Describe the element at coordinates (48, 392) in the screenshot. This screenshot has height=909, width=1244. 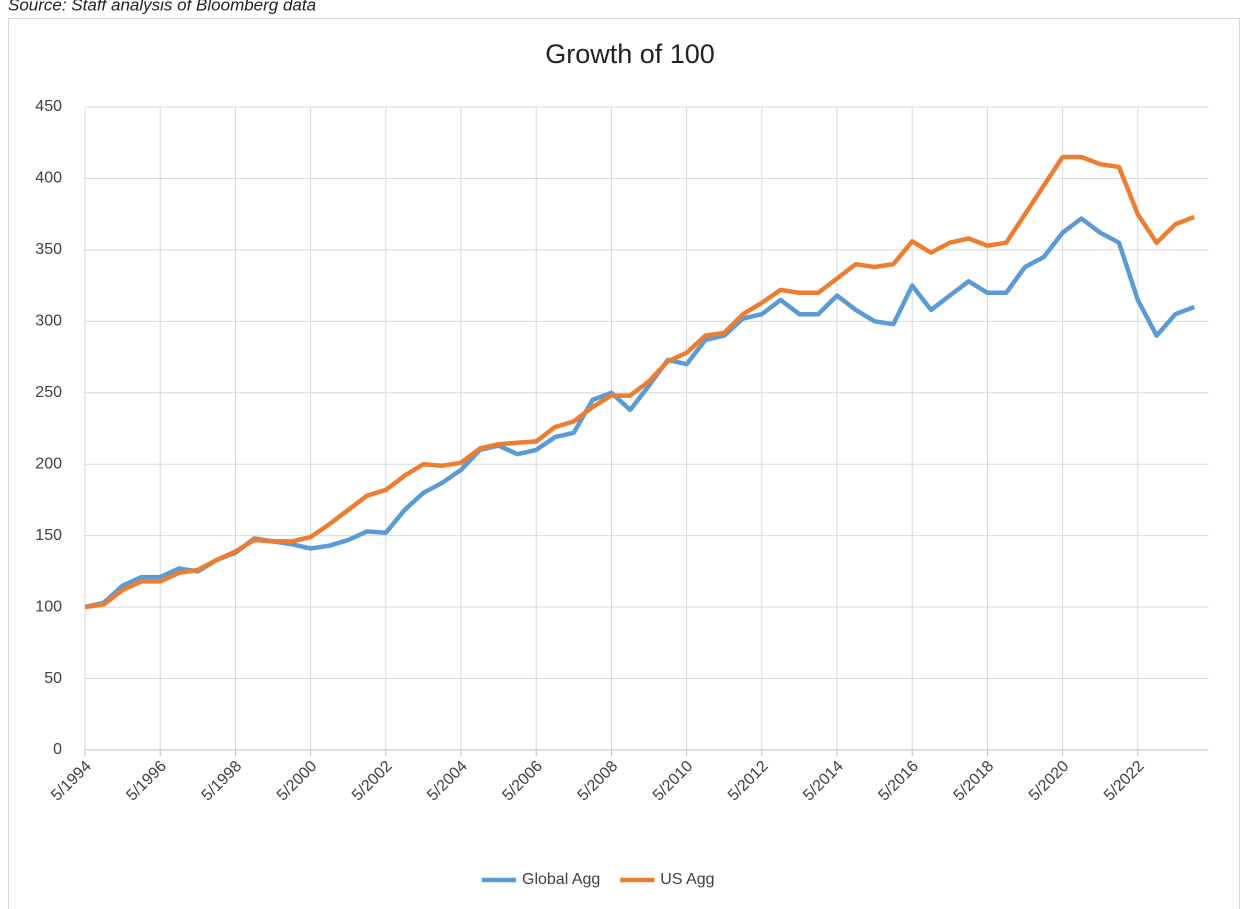
I see `y-tick-label: 250` at that location.